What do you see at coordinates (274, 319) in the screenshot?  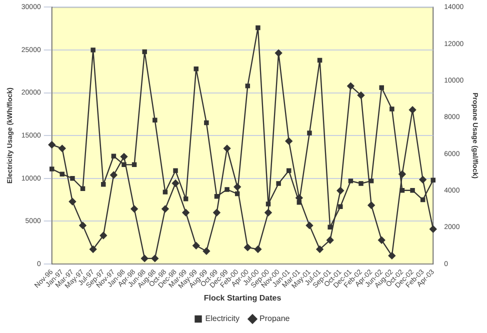 I see `legend-label: Propane` at bounding box center [274, 319].